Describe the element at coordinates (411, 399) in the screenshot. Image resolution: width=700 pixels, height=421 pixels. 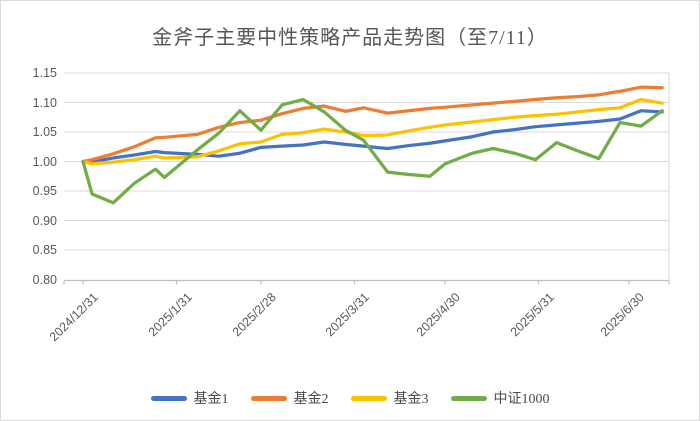
I see `legend-label: 基金3` at that location.